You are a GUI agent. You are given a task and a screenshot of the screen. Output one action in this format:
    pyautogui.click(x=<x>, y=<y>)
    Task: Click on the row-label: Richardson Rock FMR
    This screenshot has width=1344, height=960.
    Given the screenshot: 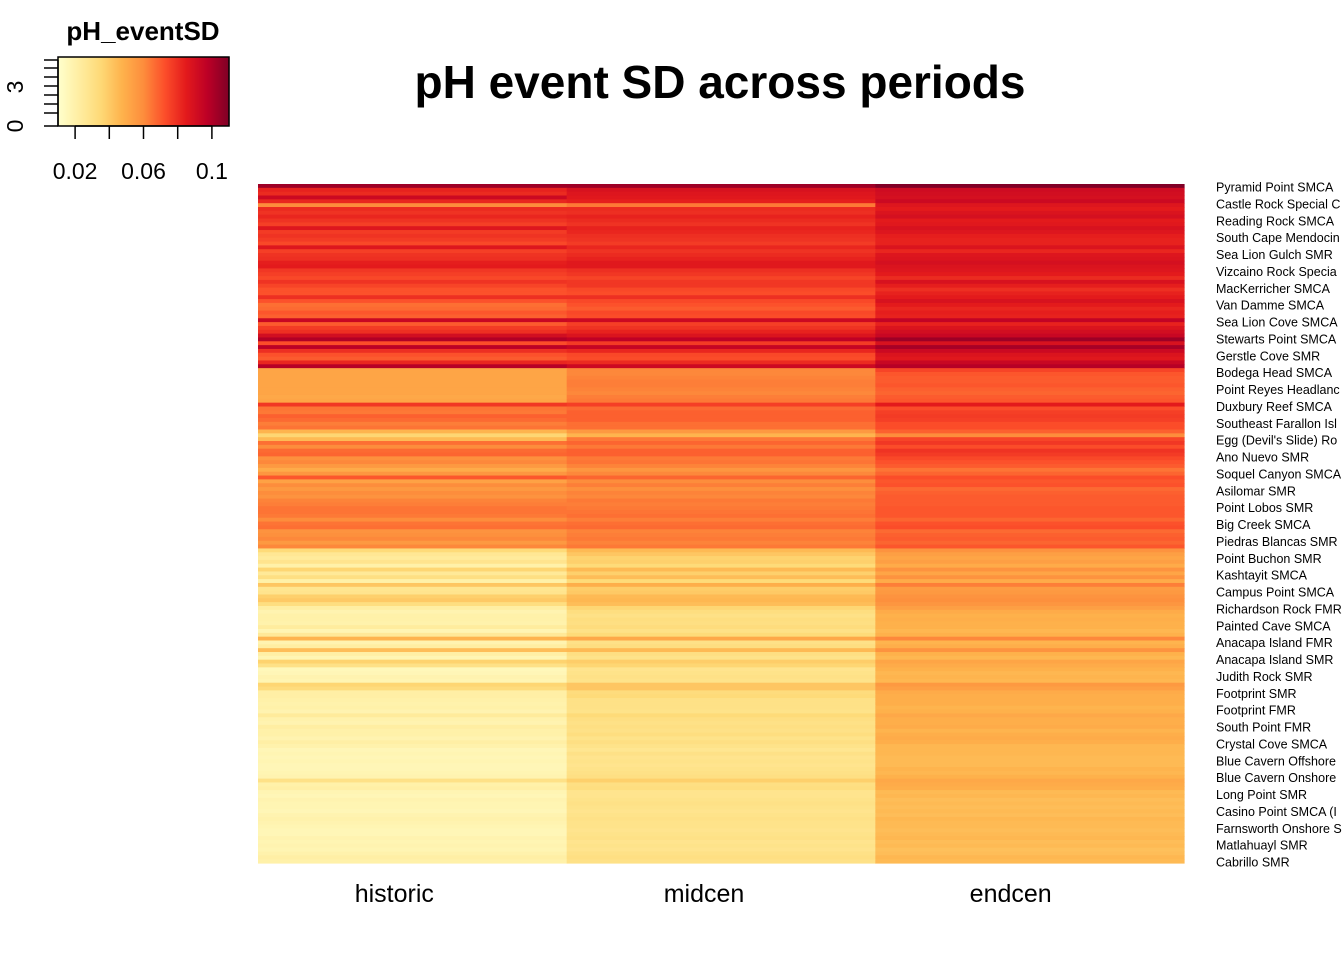 What is the action you would take?
    pyautogui.click(x=1279, y=609)
    